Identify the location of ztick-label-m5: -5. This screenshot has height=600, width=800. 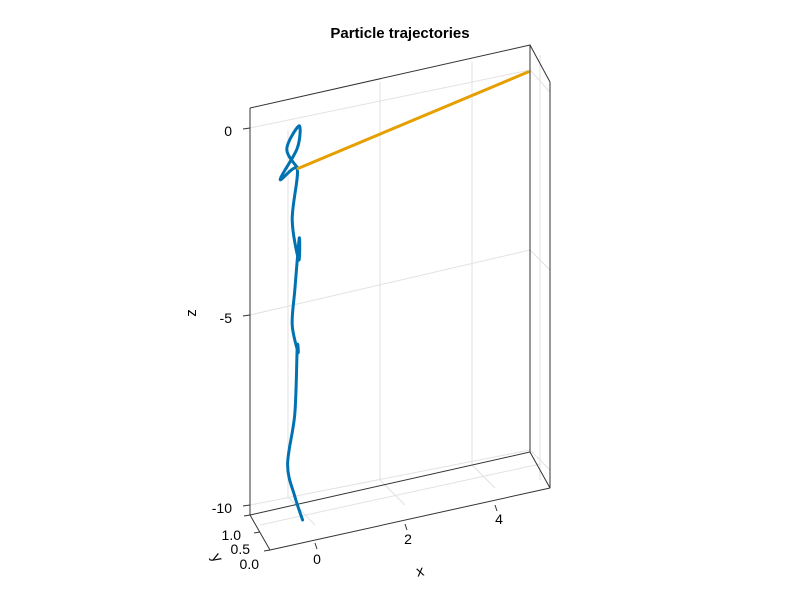
(226, 318).